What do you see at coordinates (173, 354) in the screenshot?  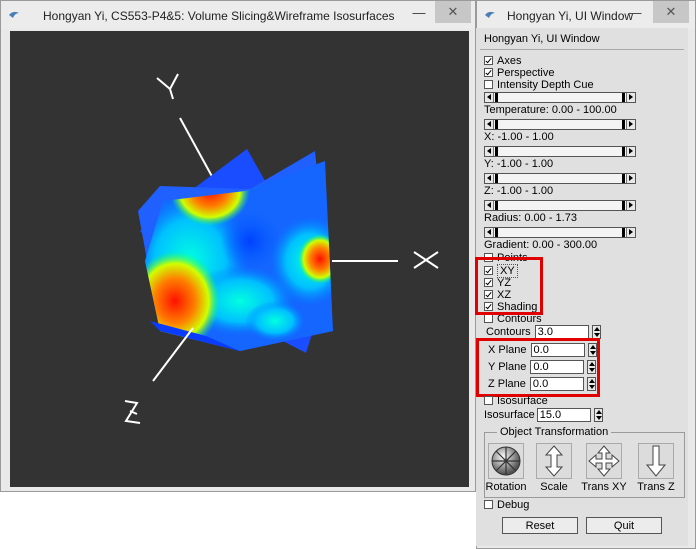 I see `z-axis-line` at bounding box center [173, 354].